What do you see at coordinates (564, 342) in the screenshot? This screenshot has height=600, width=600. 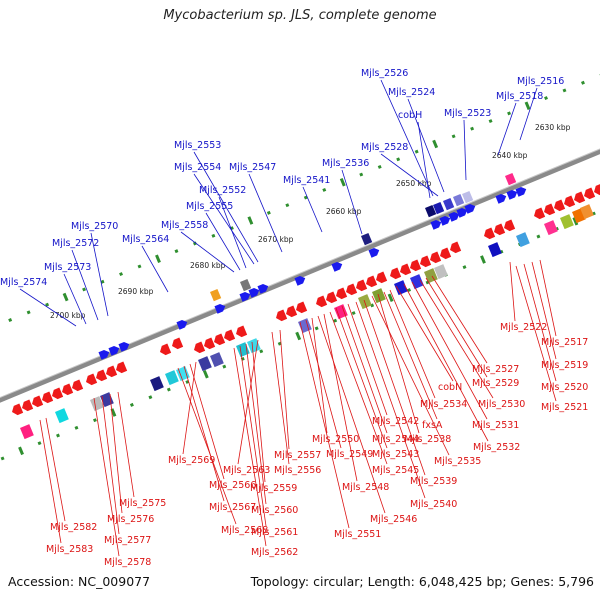 I see `gene-label: Mjls_2517` at bounding box center [564, 342].